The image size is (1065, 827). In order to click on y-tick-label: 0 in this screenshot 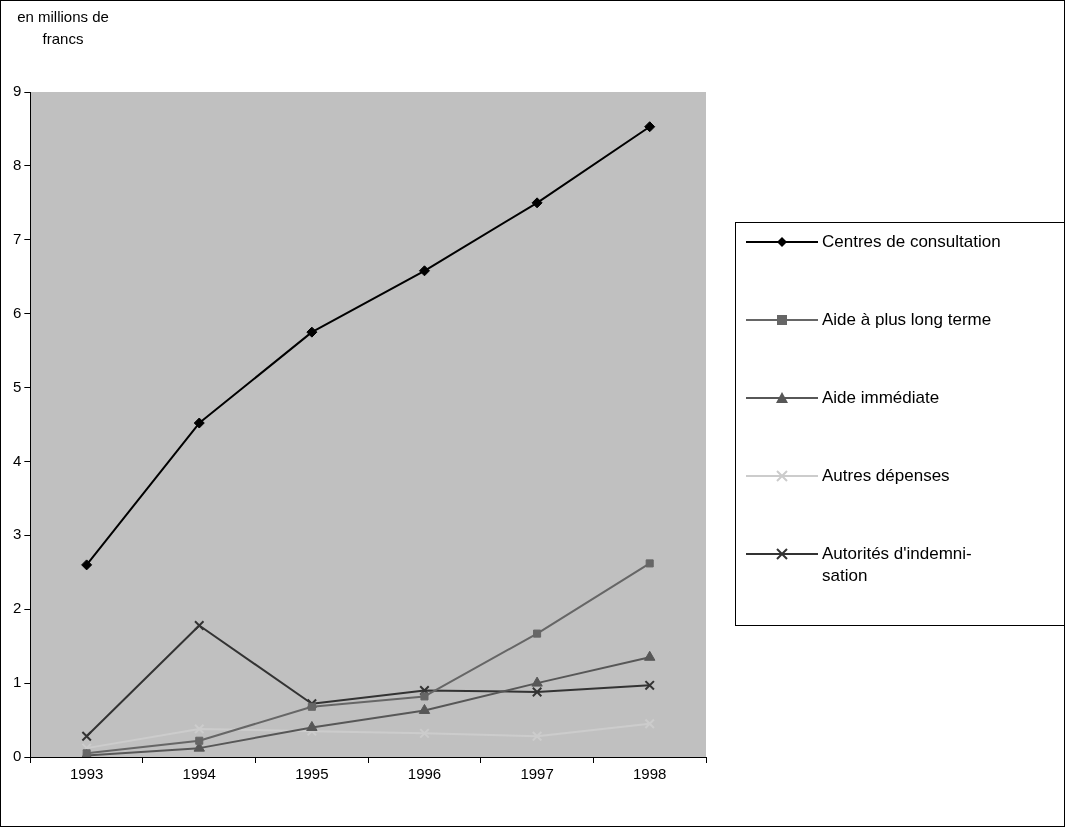, I will do `click(17, 756)`.